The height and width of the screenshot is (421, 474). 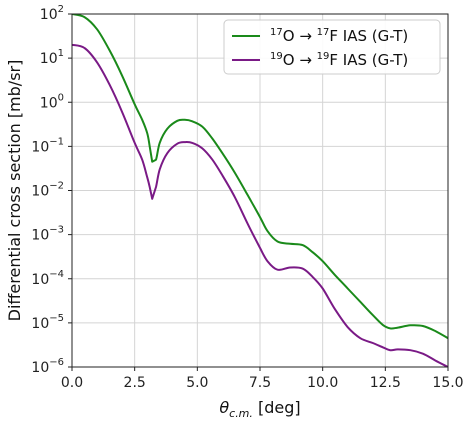 What do you see at coordinates (259, 409) in the screenshot?
I see `x-axis-label: θc.m. [deg]` at bounding box center [259, 409].